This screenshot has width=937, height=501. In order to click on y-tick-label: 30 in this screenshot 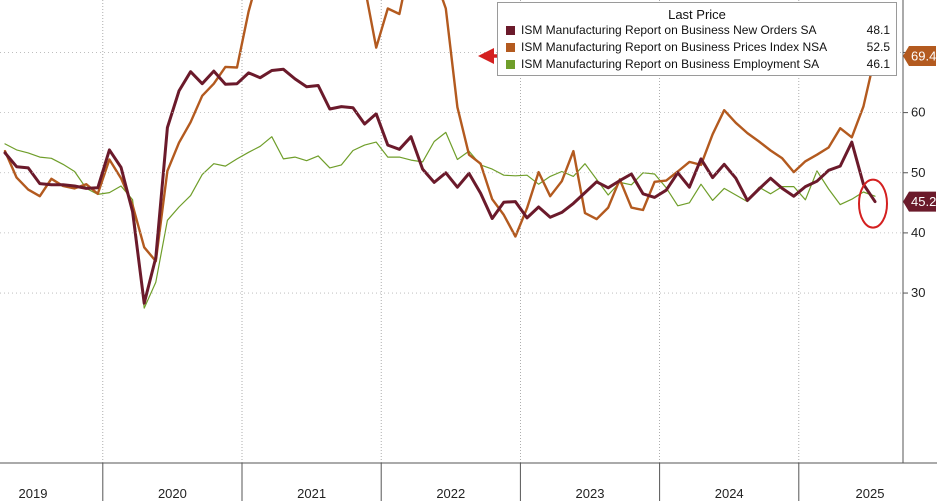, I will do `click(918, 292)`.